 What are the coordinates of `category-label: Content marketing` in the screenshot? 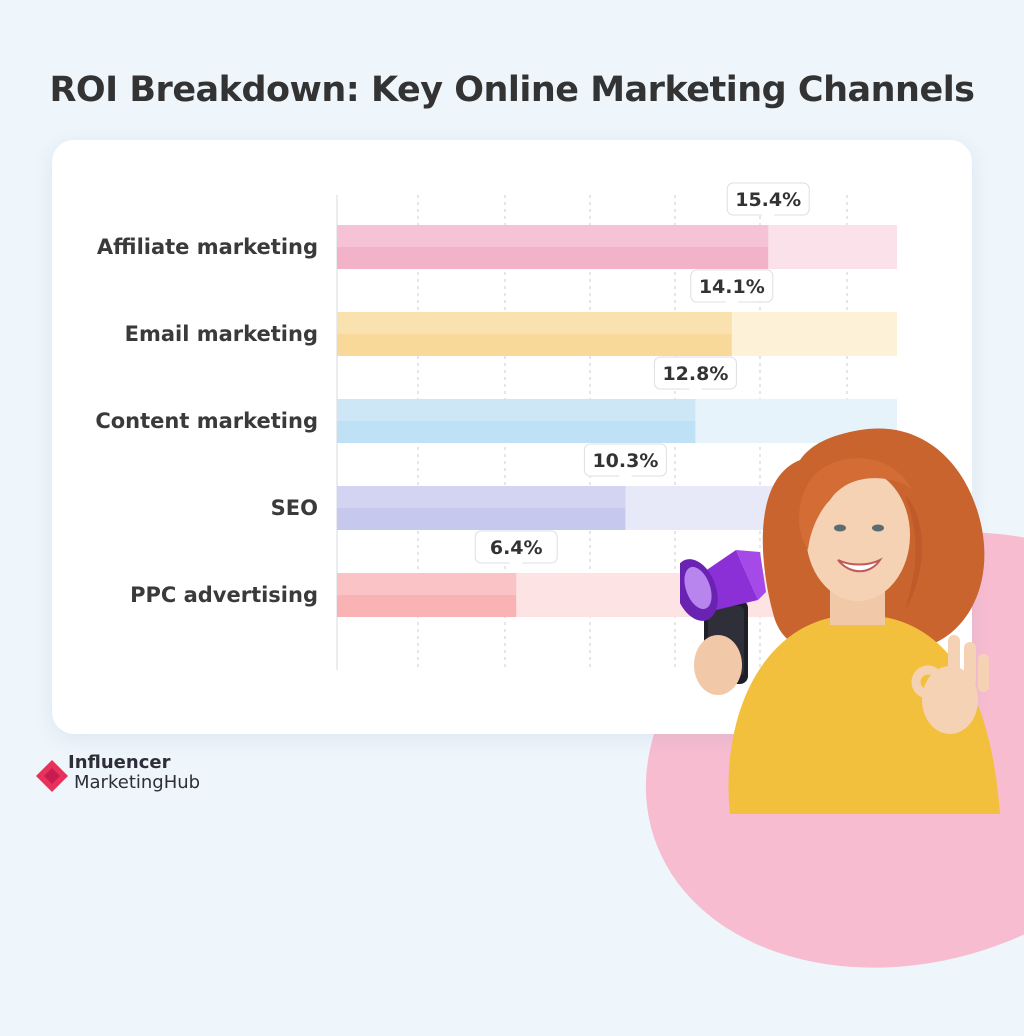 It's located at (206, 421).